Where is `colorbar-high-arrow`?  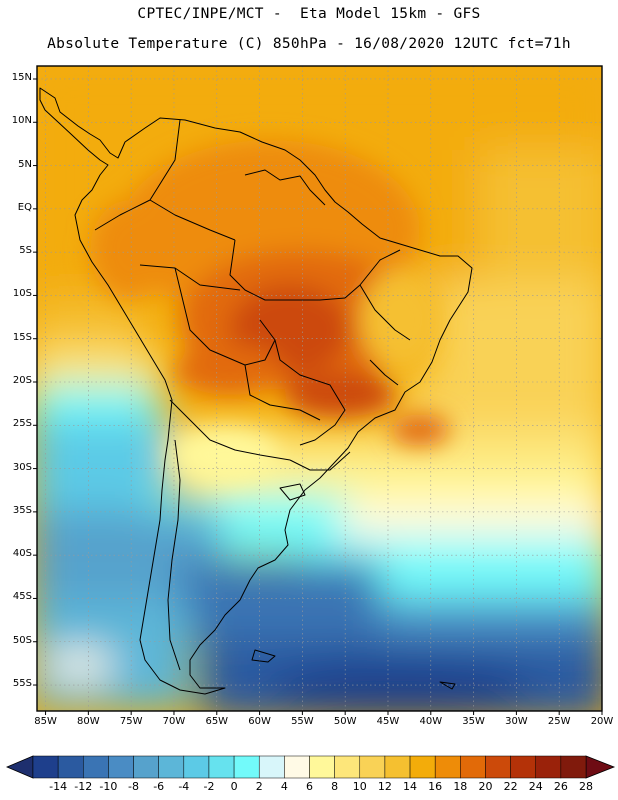 colorbar-high-arrow is located at coordinates (600, 767).